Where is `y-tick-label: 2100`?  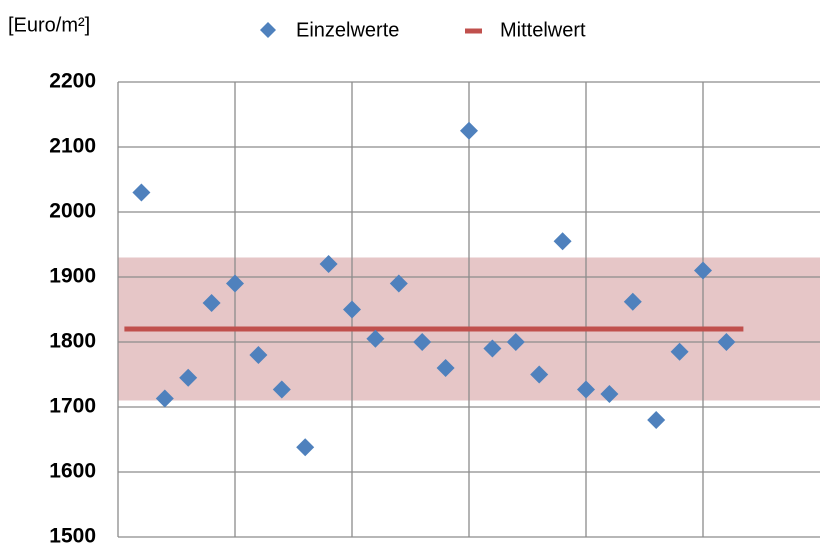
y-tick-label: 2100 is located at coordinates (72, 146).